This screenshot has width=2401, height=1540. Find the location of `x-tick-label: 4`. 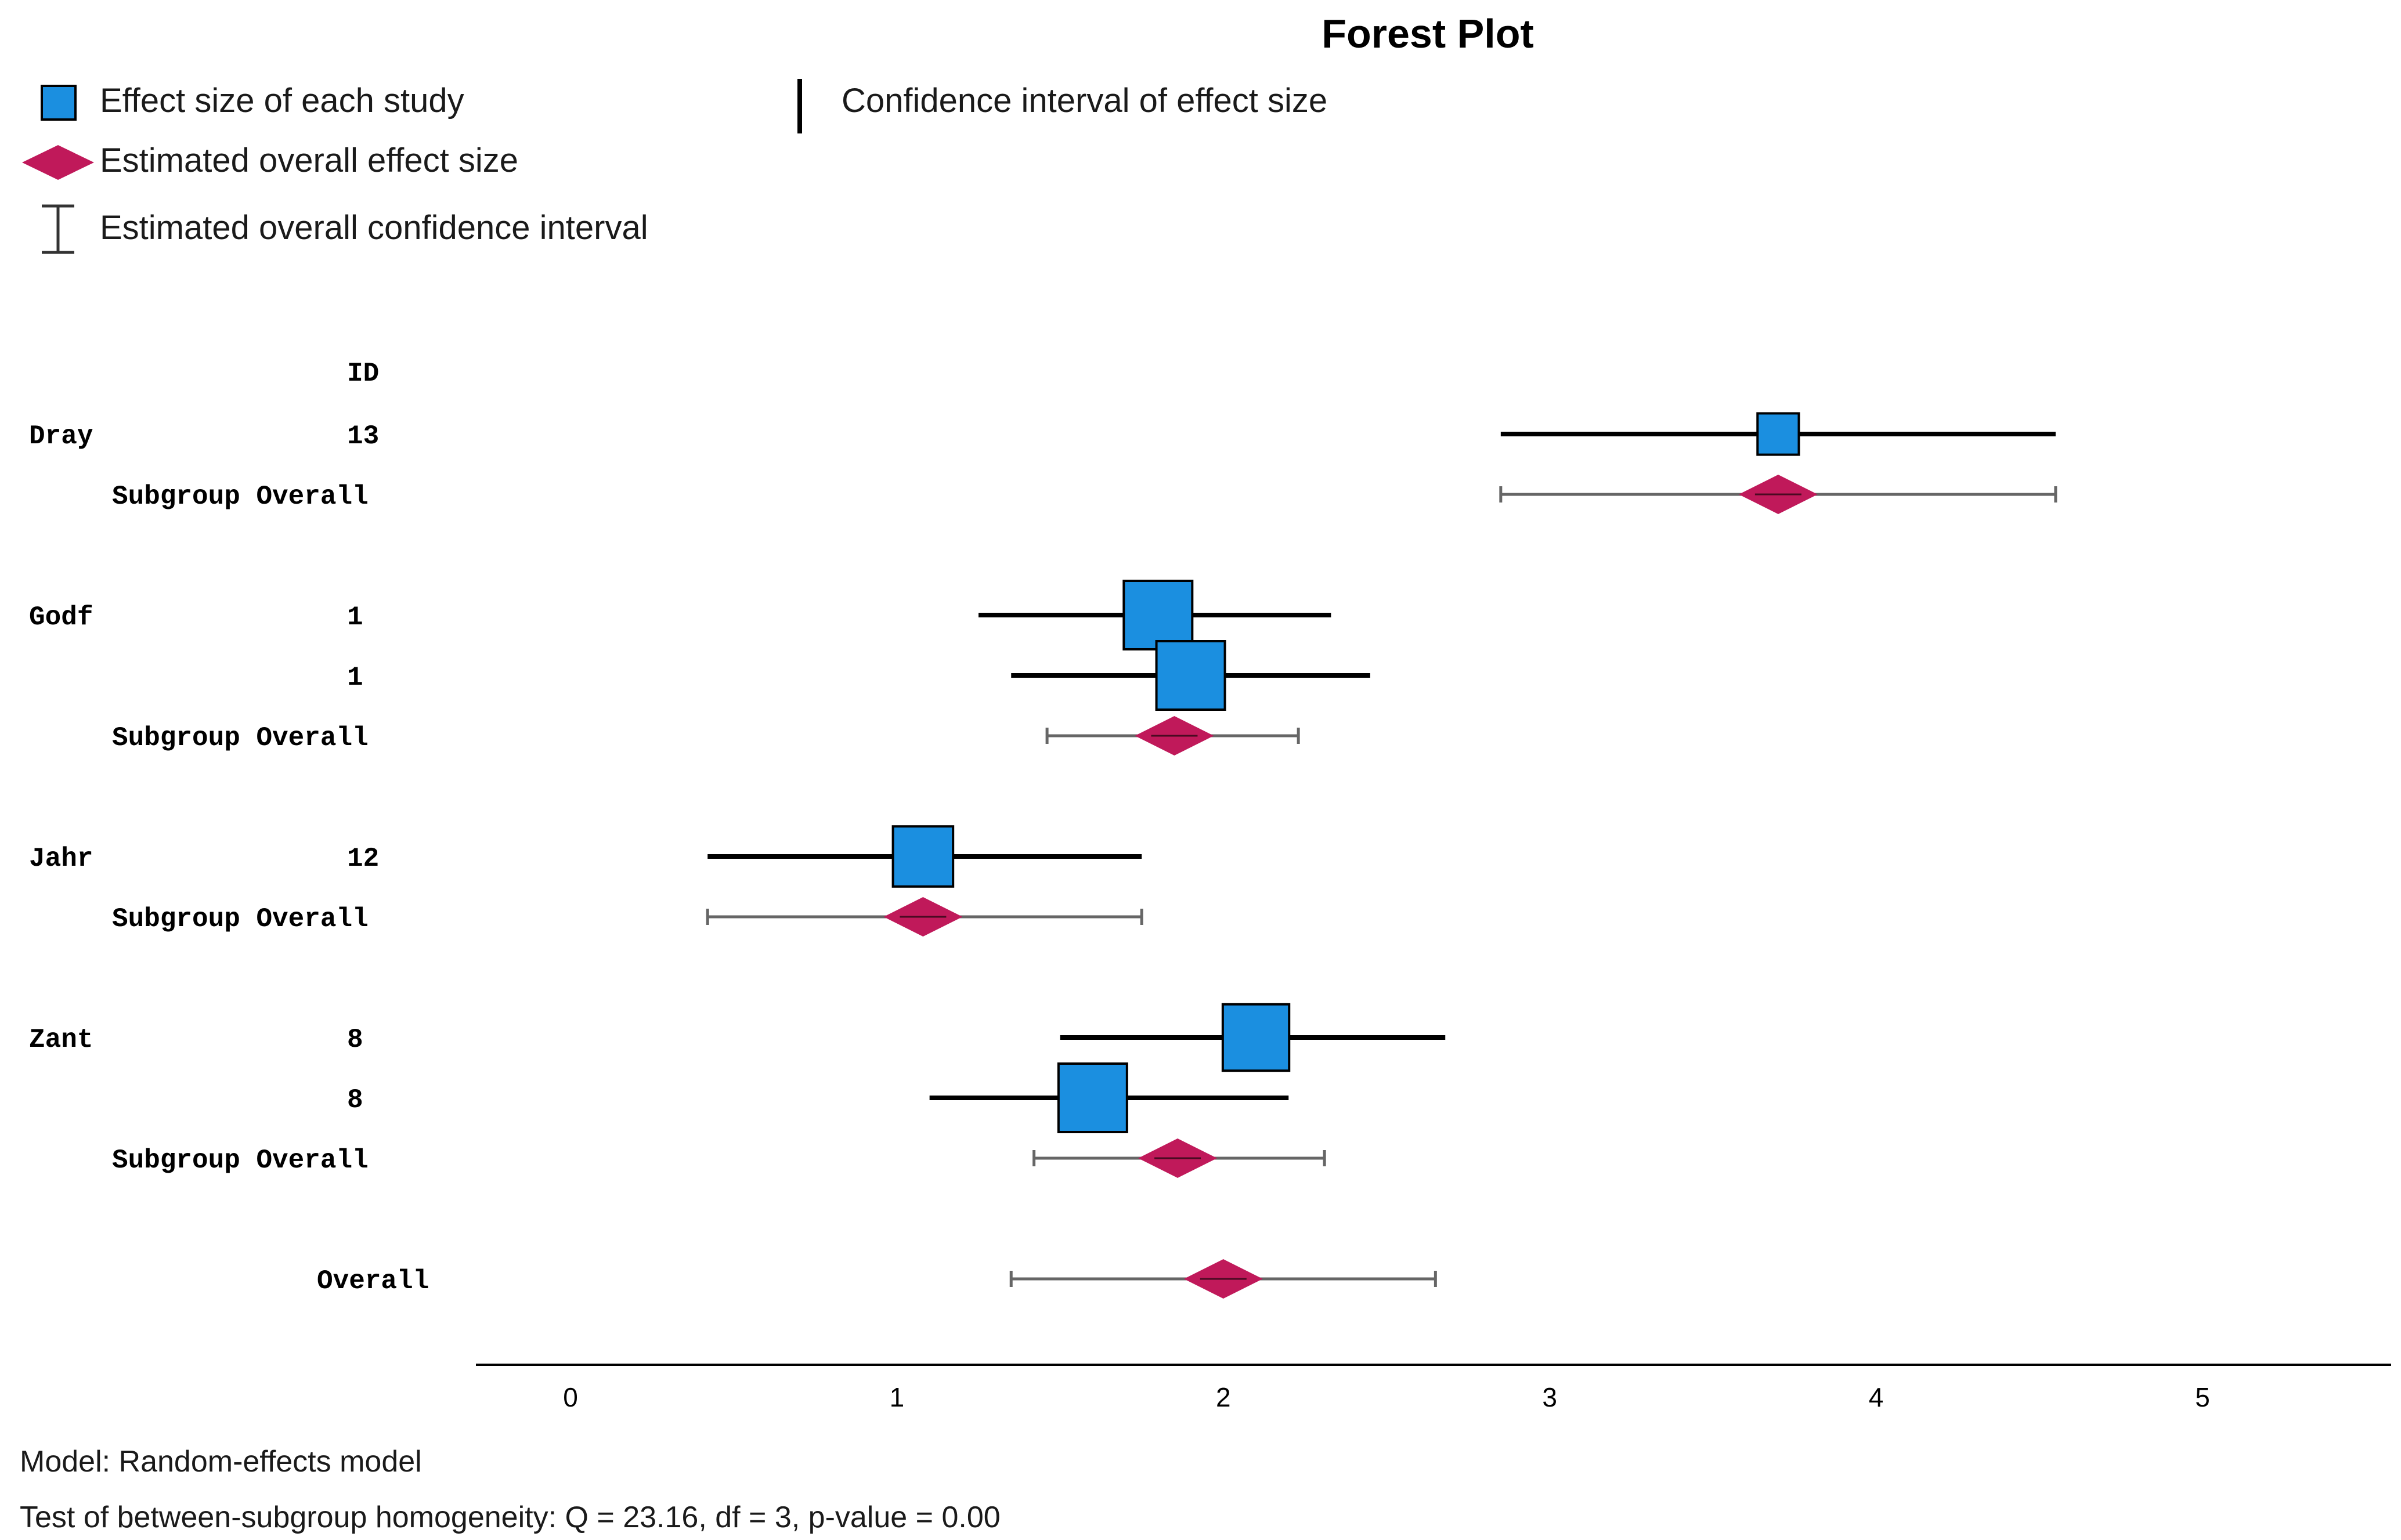

x-tick-label: 4 is located at coordinates (1876, 1397).